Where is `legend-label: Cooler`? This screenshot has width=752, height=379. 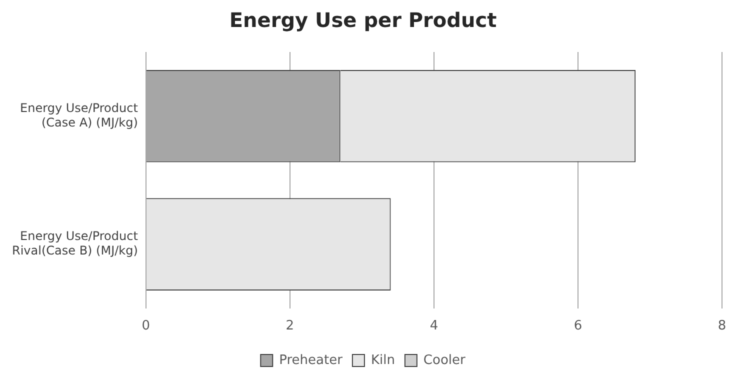
legend-label: Cooler is located at coordinates (444, 360).